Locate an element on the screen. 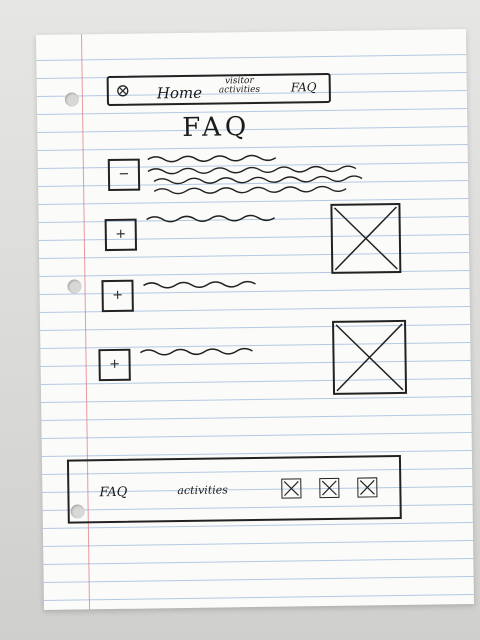 The image size is (480, 640). nav-link-faq: FAQ is located at coordinates (303, 87).